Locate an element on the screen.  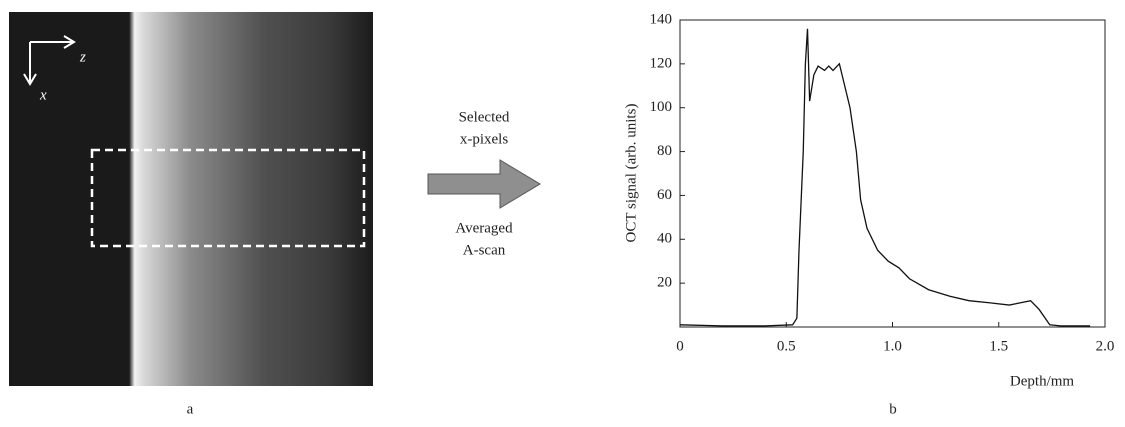
y-tick-label: 120 is located at coordinates (661, 63).